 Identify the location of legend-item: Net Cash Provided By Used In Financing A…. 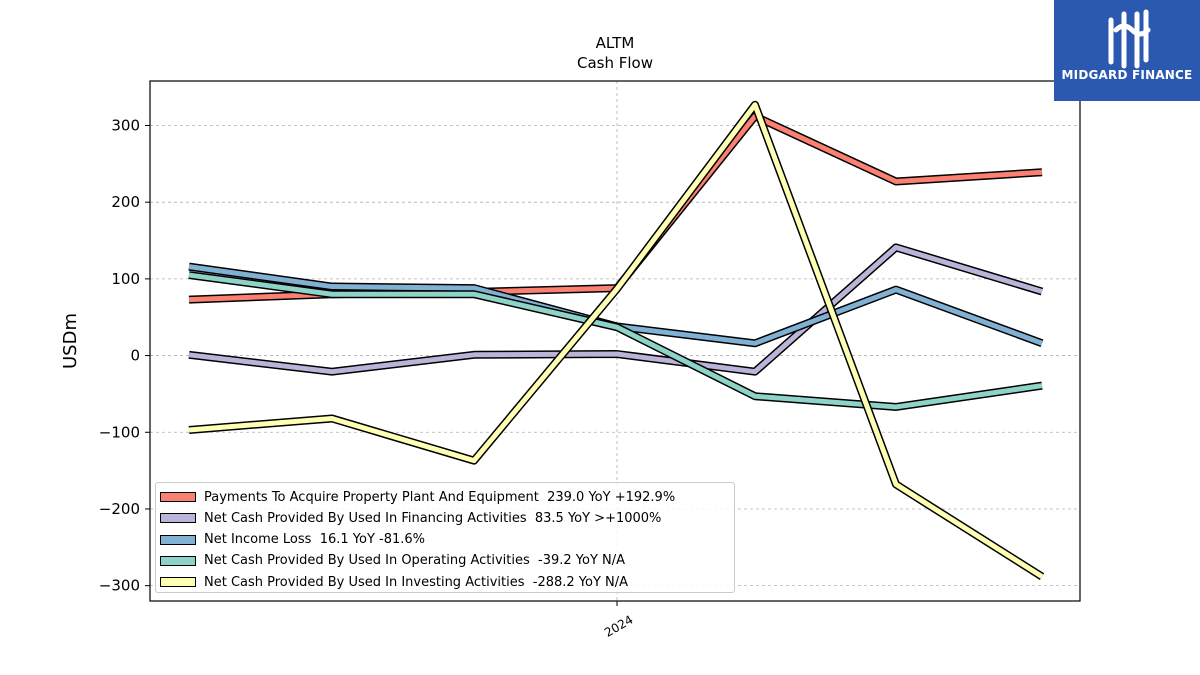
(410, 518).